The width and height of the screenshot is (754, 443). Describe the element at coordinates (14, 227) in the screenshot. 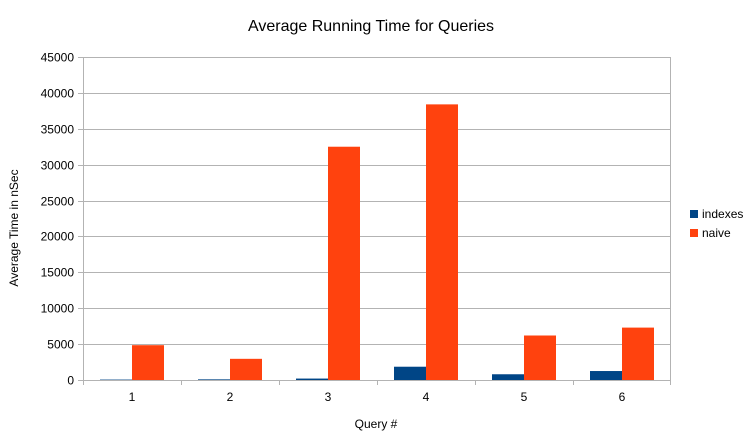

I see `y-axis-label: Average Time in nSec` at that location.